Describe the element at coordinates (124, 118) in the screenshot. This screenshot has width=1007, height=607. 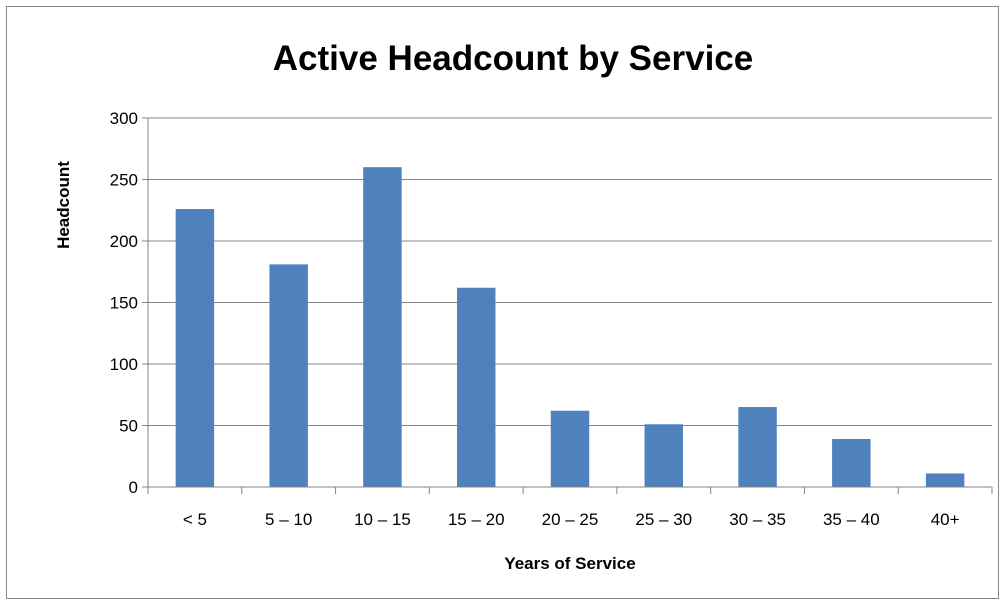
I see `y-tick-label: 300` at that location.